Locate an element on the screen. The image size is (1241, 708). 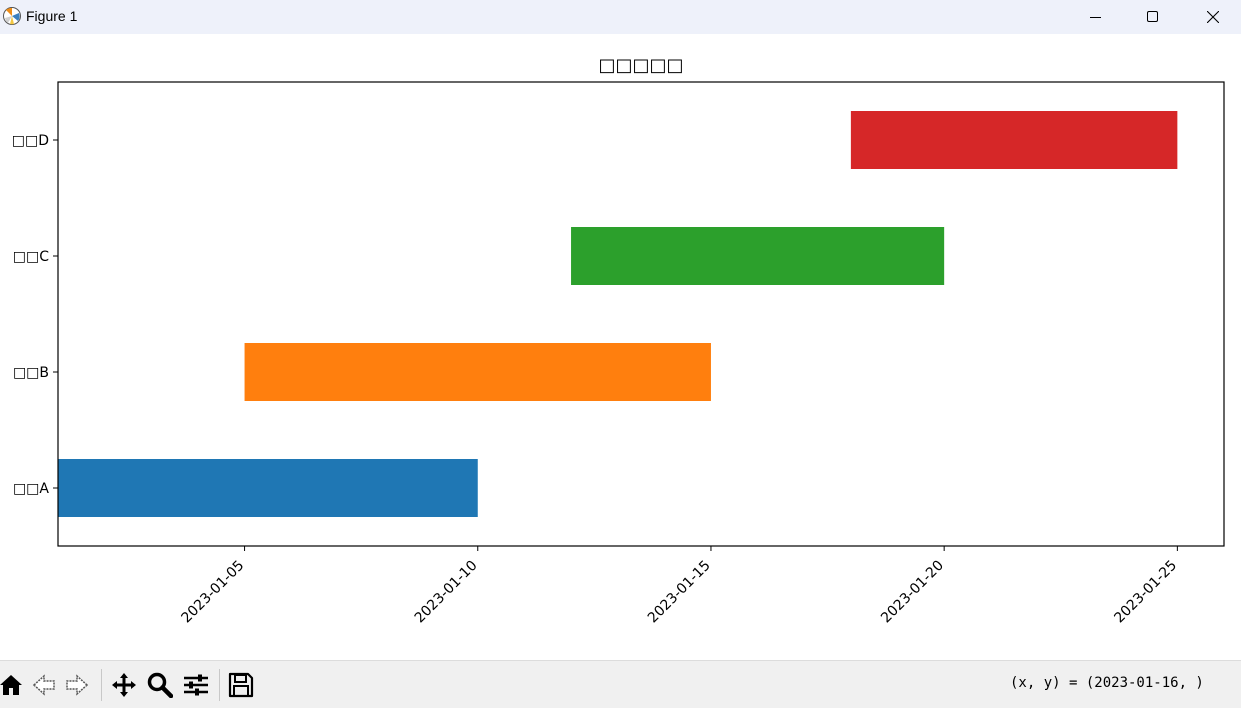
y-tick-label: □□B is located at coordinates (31, 373).